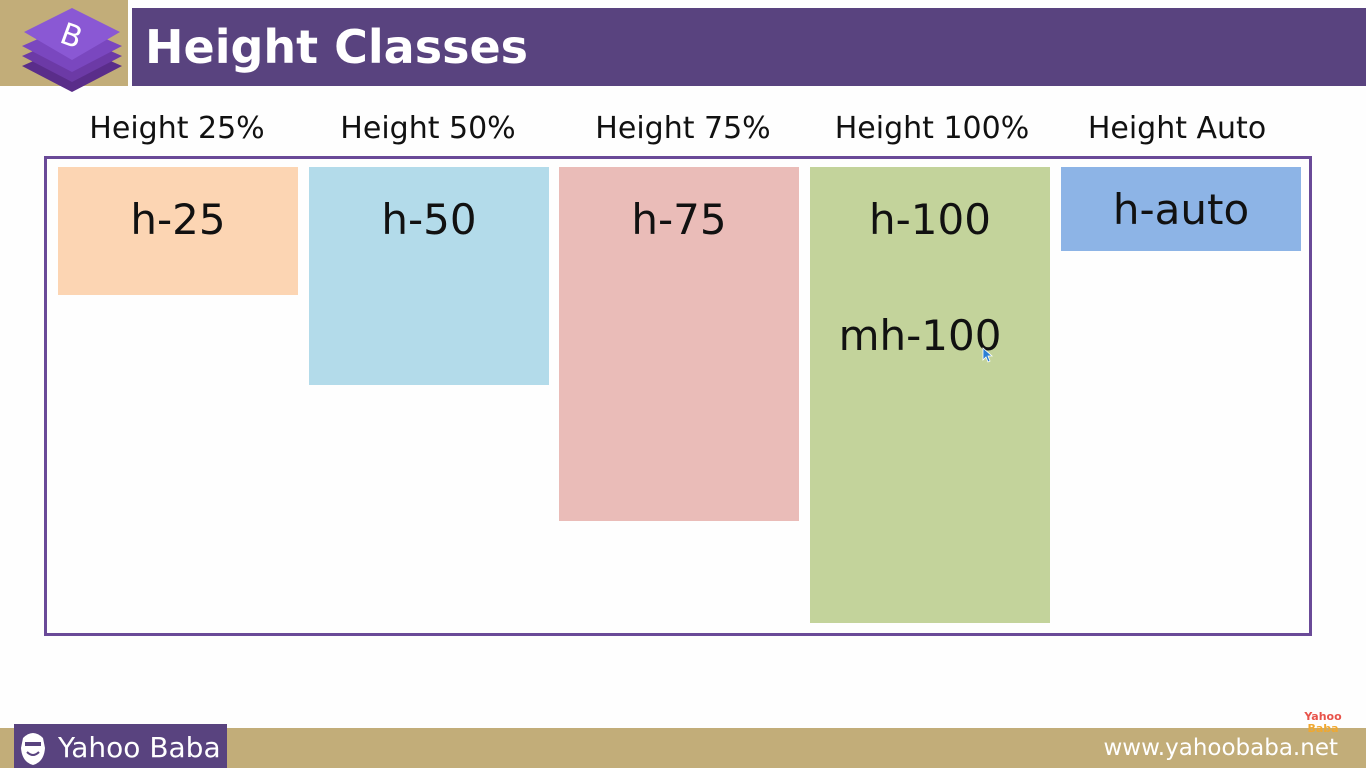 The height and width of the screenshot is (768, 1366). Describe the element at coordinates (428, 128) in the screenshot. I see `column-label-50: Height 50%` at that location.